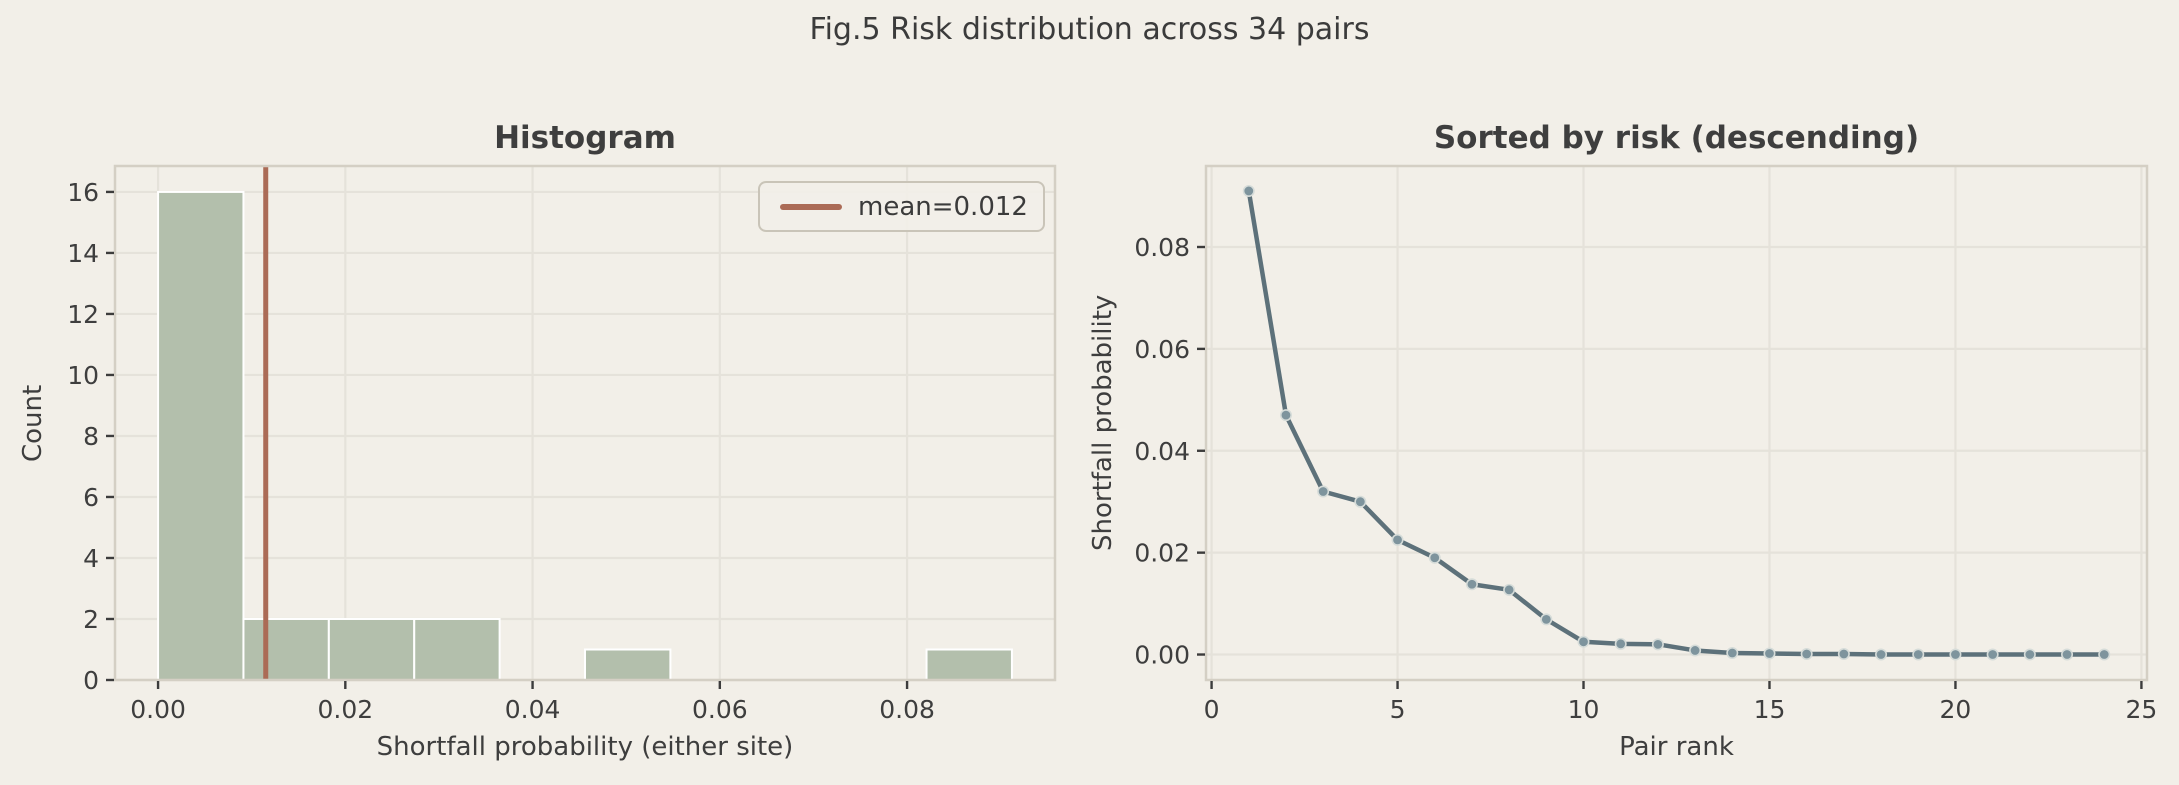 This screenshot has height=785, width=2179. Describe the element at coordinates (83, 253) in the screenshot. I see `y-tick-label: 14` at that location.